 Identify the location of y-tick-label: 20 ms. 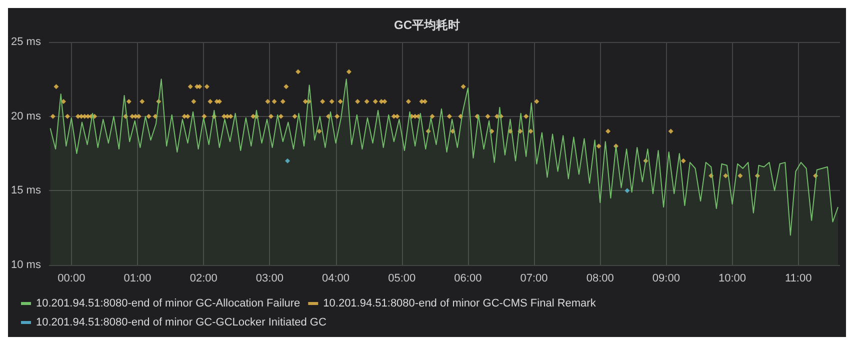
(26, 116).